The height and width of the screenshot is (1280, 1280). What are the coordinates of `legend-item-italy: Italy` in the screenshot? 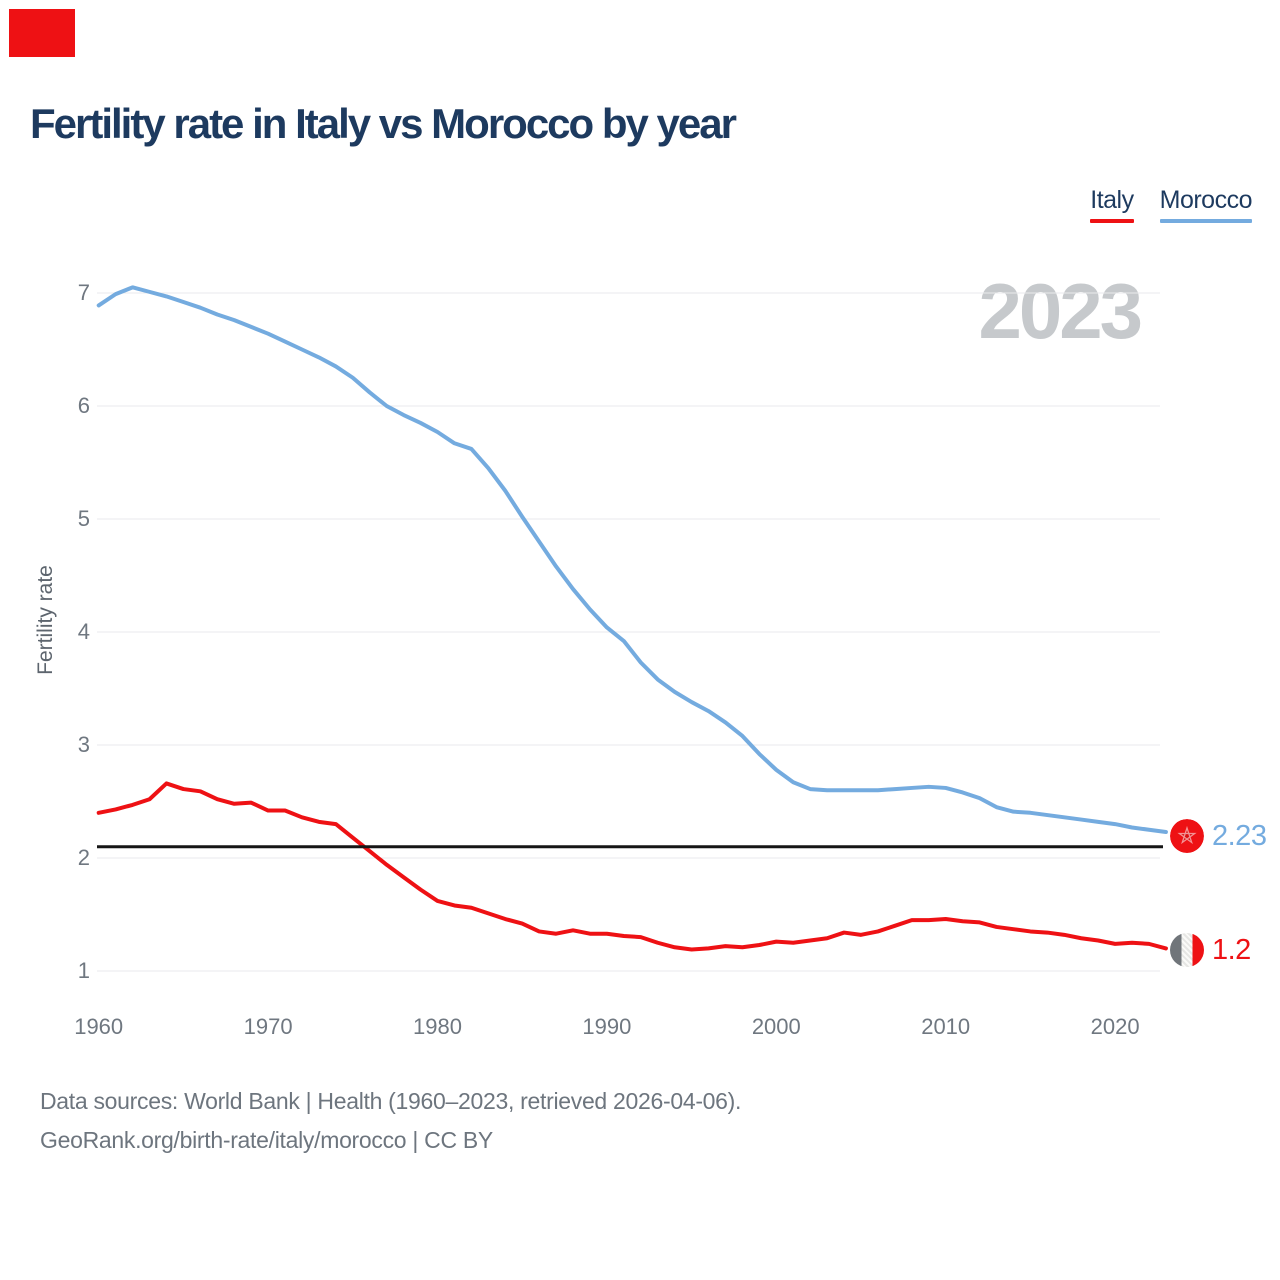 It's located at (1112, 204).